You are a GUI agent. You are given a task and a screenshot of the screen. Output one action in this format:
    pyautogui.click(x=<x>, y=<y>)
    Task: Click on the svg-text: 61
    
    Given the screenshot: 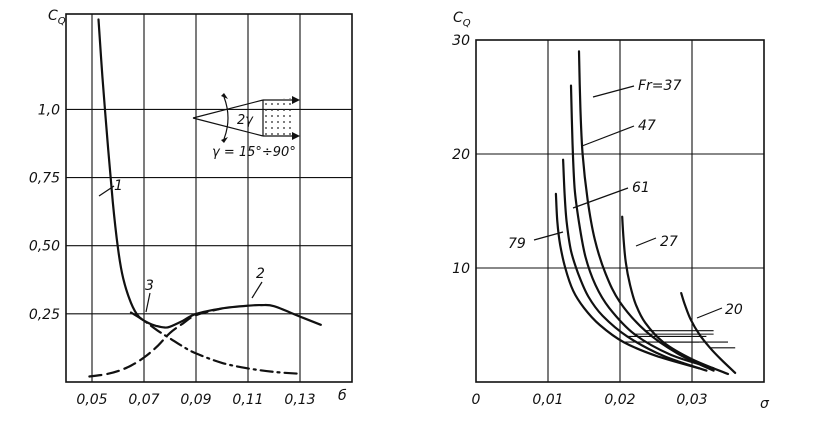 What is the action you would take?
    pyautogui.click(x=641, y=188)
    